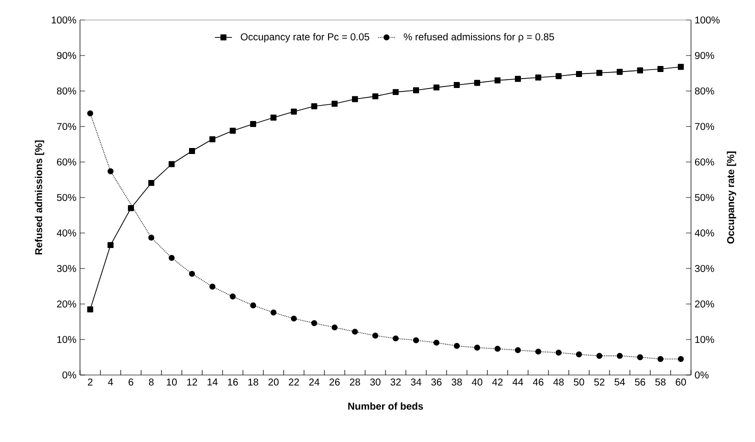  Describe the element at coordinates (457, 382) in the screenshot. I see `x-tick-label: 38` at that location.